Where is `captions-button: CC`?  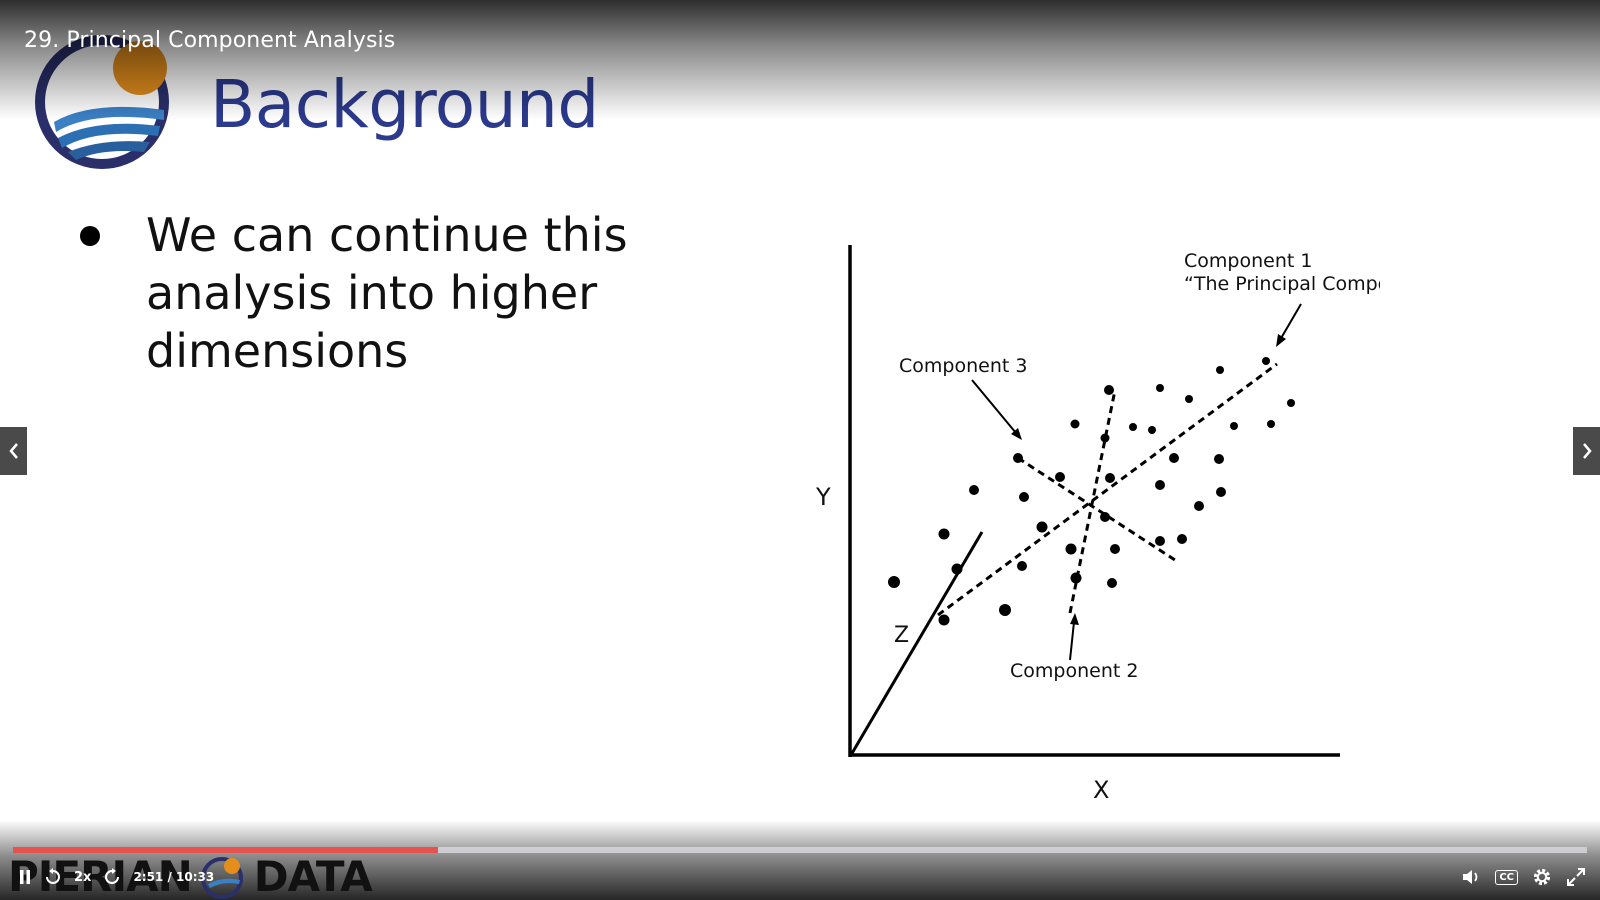 captions-button: CC is located at coordinates (1506, 877).